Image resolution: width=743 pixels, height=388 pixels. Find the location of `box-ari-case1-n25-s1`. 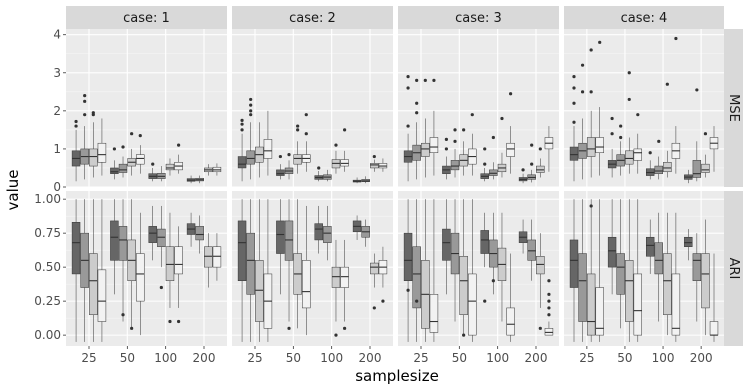

box-ari-case1-n25-s1 is located at coordinates (76, 270).